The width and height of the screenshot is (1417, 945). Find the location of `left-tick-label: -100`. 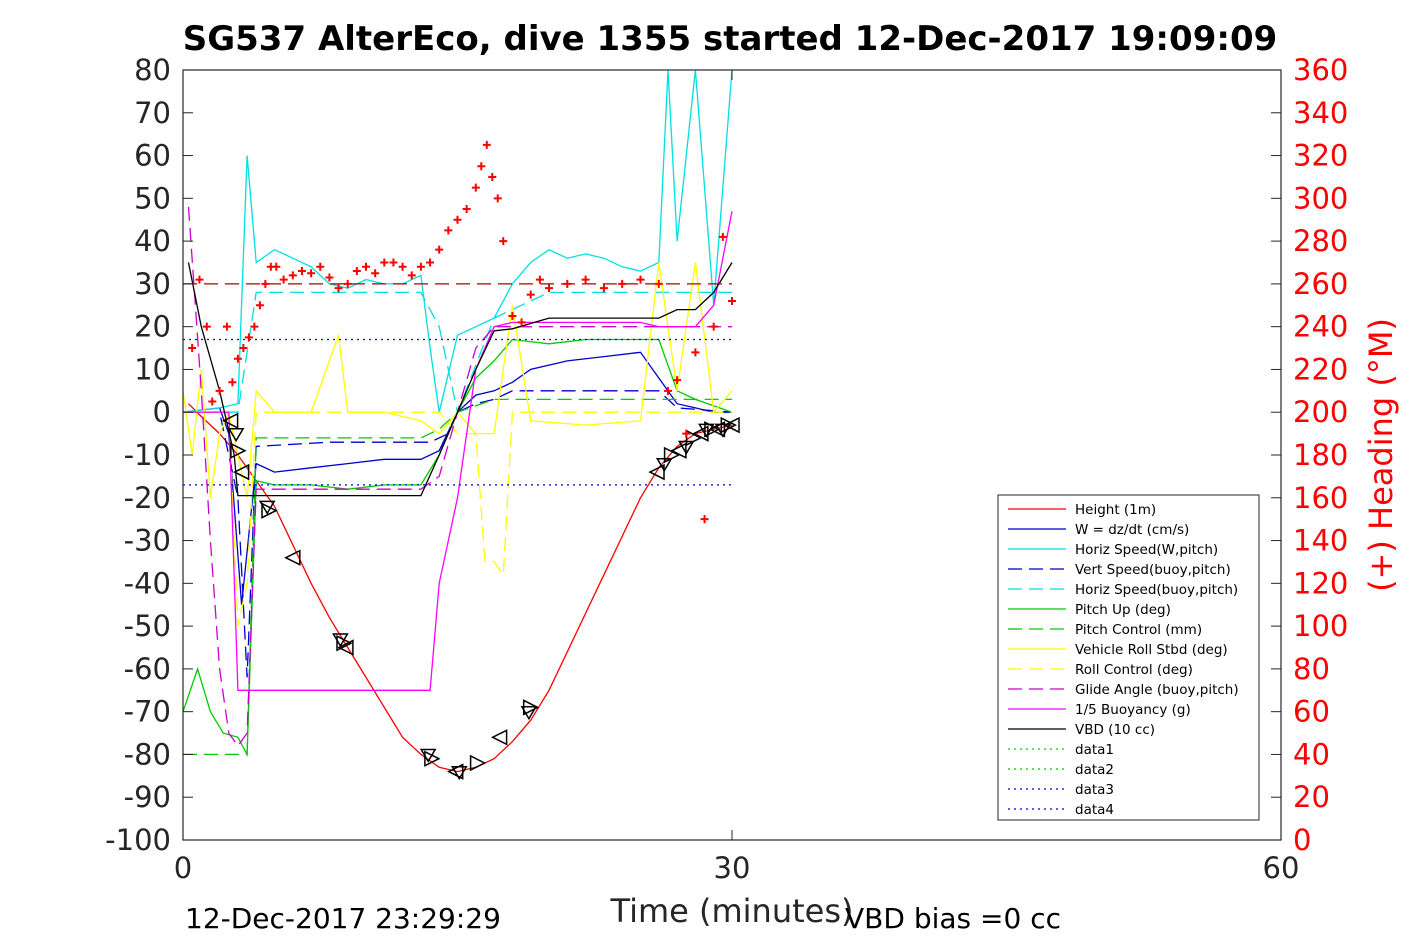

left-tick-label: -100 is located at coordinates (138, 840).